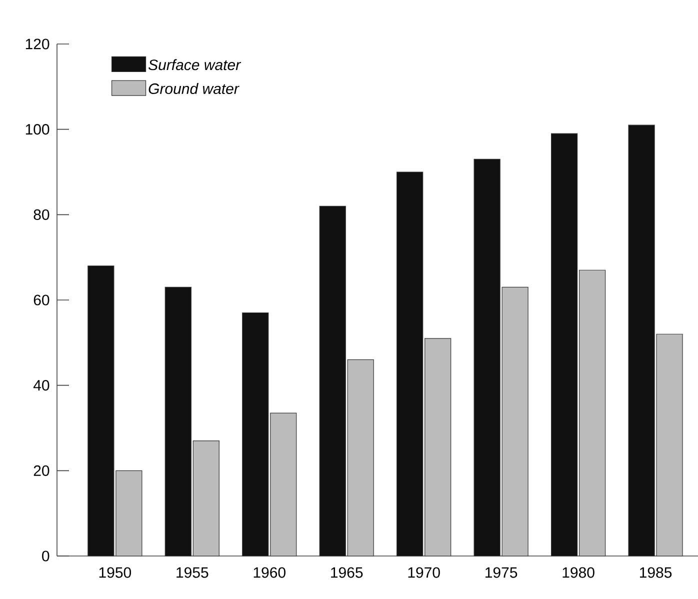  I want to click on legend-label: Ground water, so click(194, 88).